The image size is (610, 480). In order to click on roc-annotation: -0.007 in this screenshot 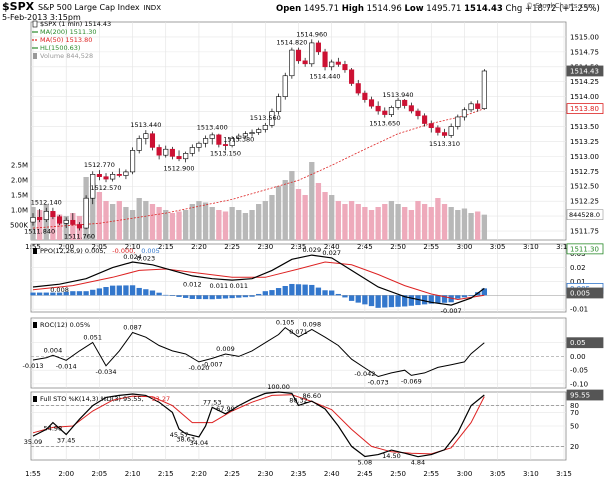, I will do `click(212, 364)`.